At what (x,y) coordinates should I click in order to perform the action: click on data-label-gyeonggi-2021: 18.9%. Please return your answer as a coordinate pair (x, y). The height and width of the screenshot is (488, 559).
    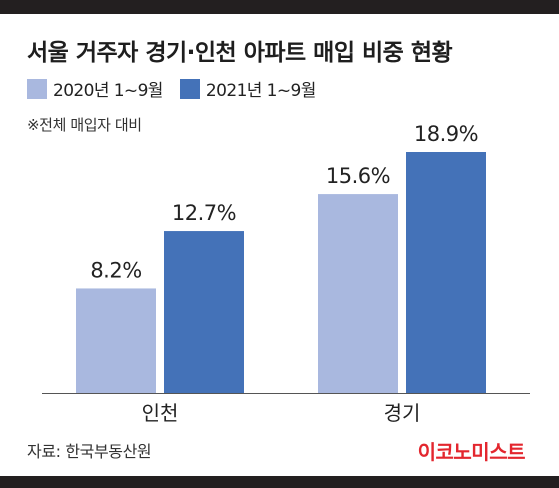
    Looking at the image, I should click on (446, 134).